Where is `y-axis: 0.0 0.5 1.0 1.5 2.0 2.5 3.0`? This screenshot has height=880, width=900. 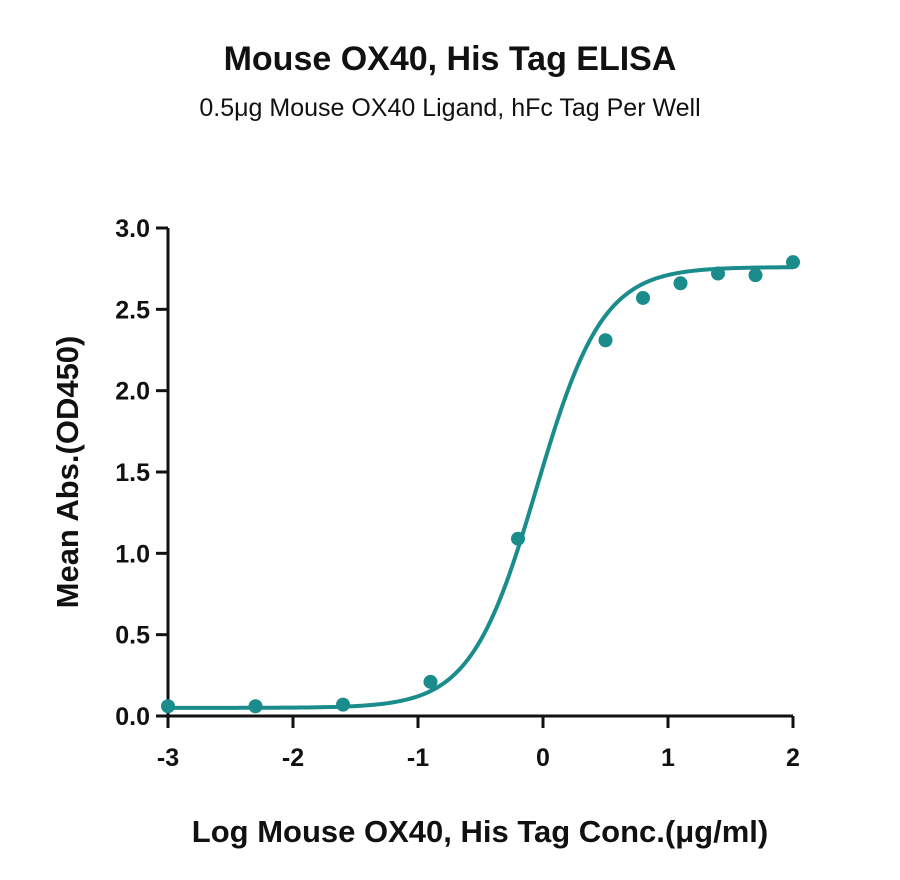 y-axis: 0.0 0.5 1.0 1.5 2.0 2.5 3.0 is located at coordinates (142, 473).